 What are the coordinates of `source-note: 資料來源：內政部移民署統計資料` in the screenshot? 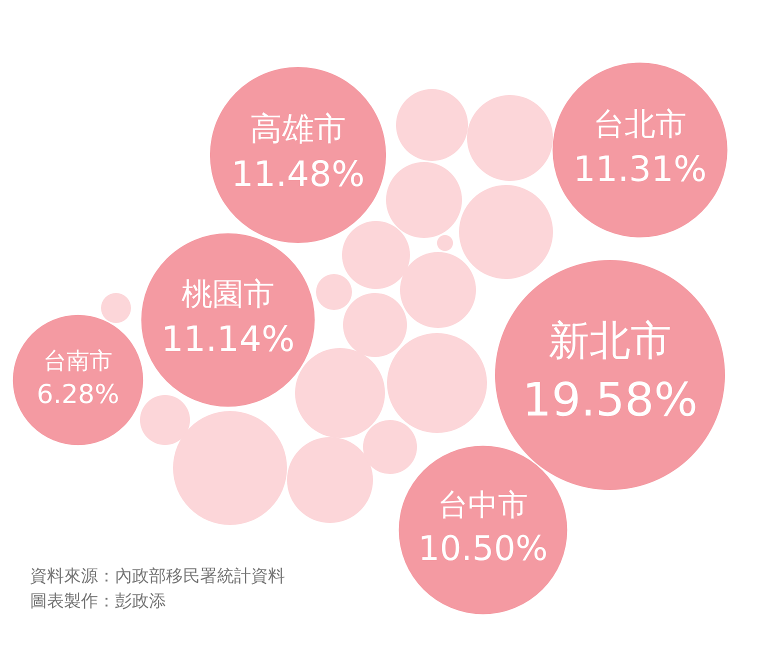 It's located at (157, 576).